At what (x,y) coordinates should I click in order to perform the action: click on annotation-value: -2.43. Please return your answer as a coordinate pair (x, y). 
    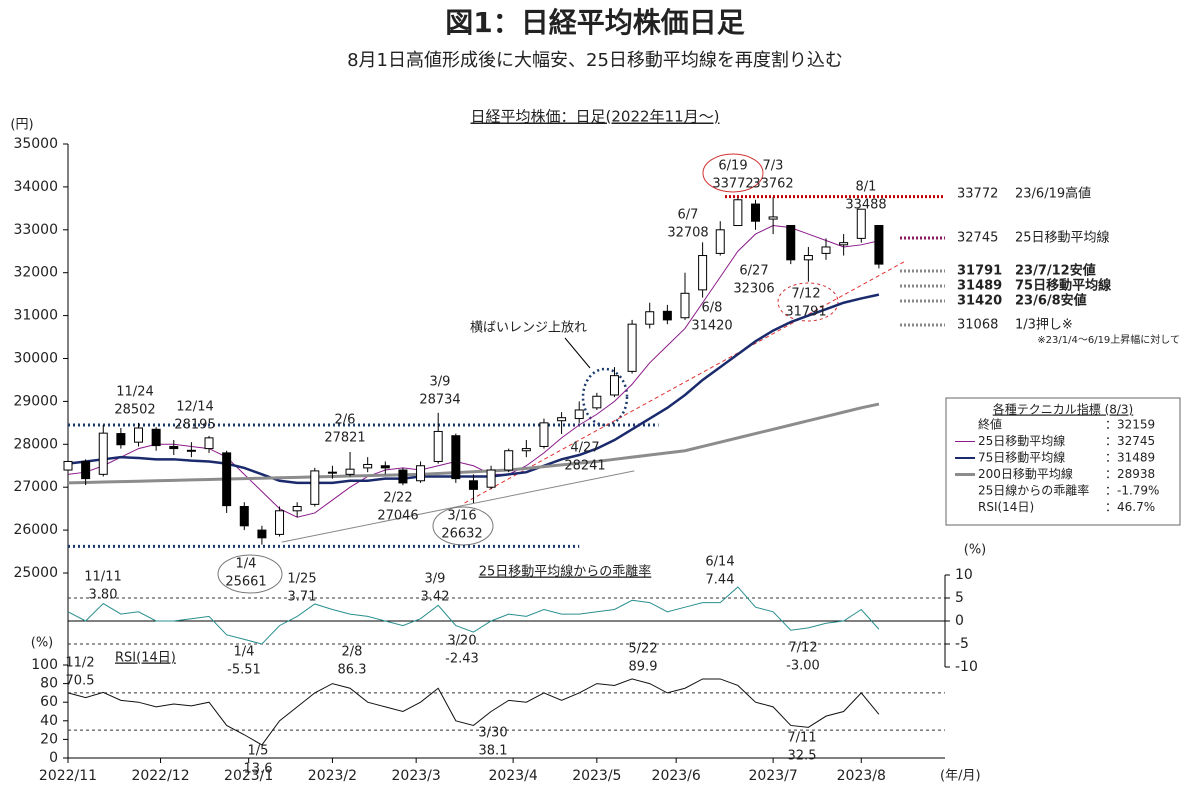
    Looking at the image, I should click on (462, 659).